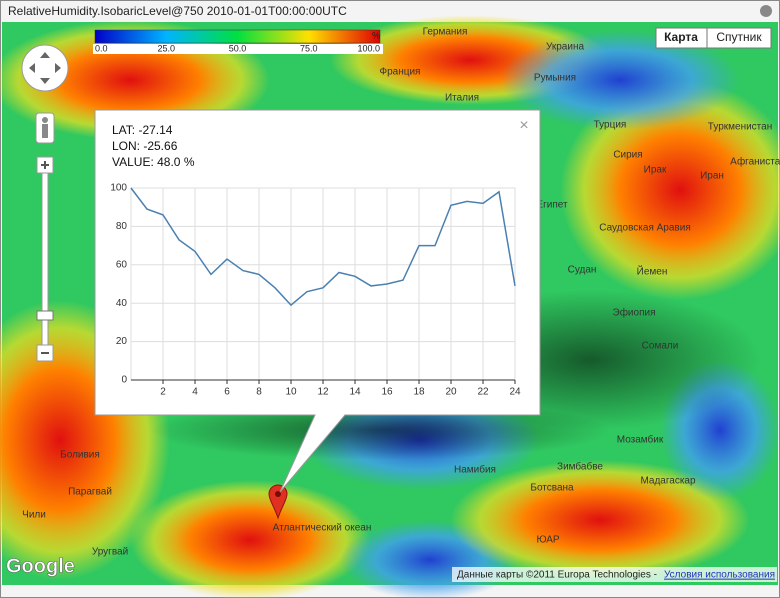 This screenshot has width=780, height=598. Describe the element at coordinates (34, 515) in the screenshot. I see `place-label: Чили` at that location.